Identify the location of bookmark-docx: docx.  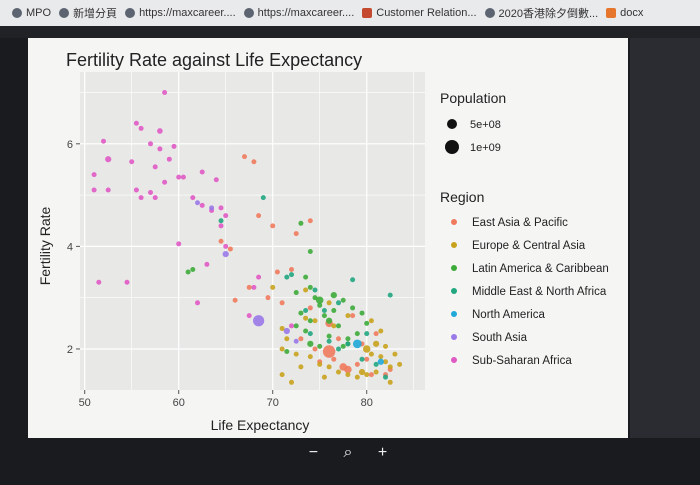
(624, 13).